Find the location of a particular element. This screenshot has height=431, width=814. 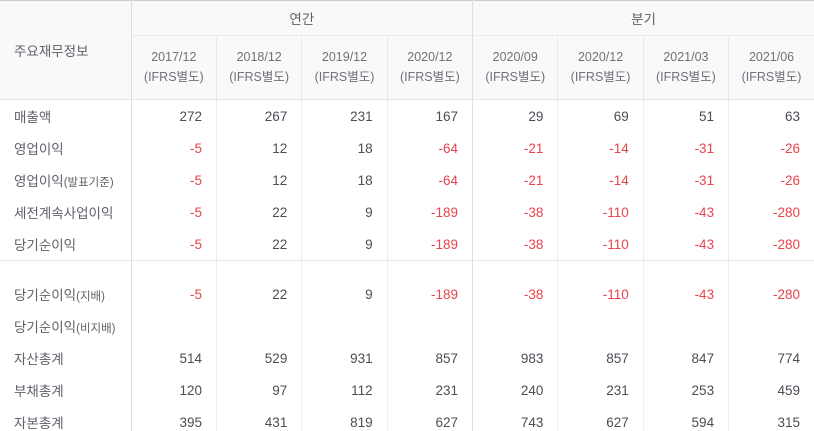

table-cell-value: 395 is located at coordinates (174, 418).